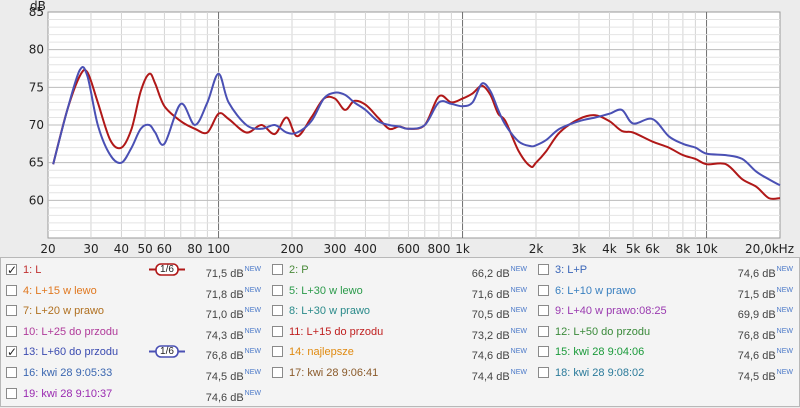  Describe the element at coordinates (224, 315) in the screenshot. I see `legend-value-text: 71,0 dB` at that location.